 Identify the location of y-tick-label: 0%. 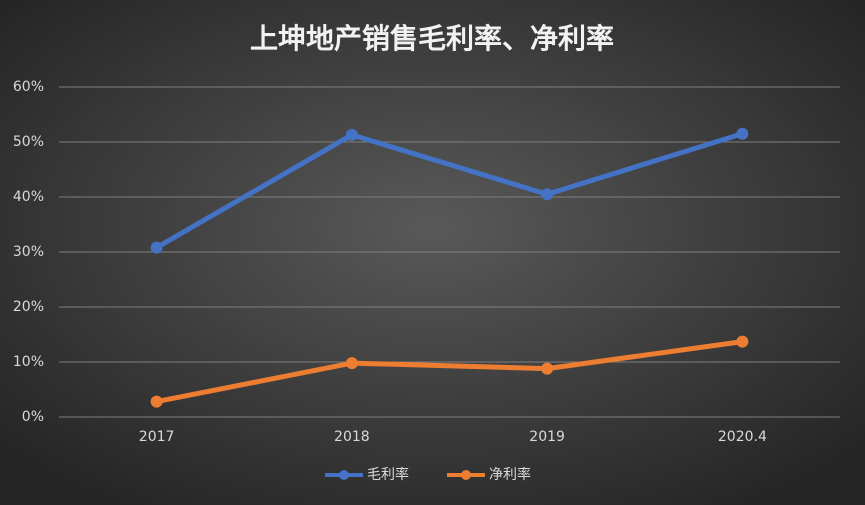
(33, 417).